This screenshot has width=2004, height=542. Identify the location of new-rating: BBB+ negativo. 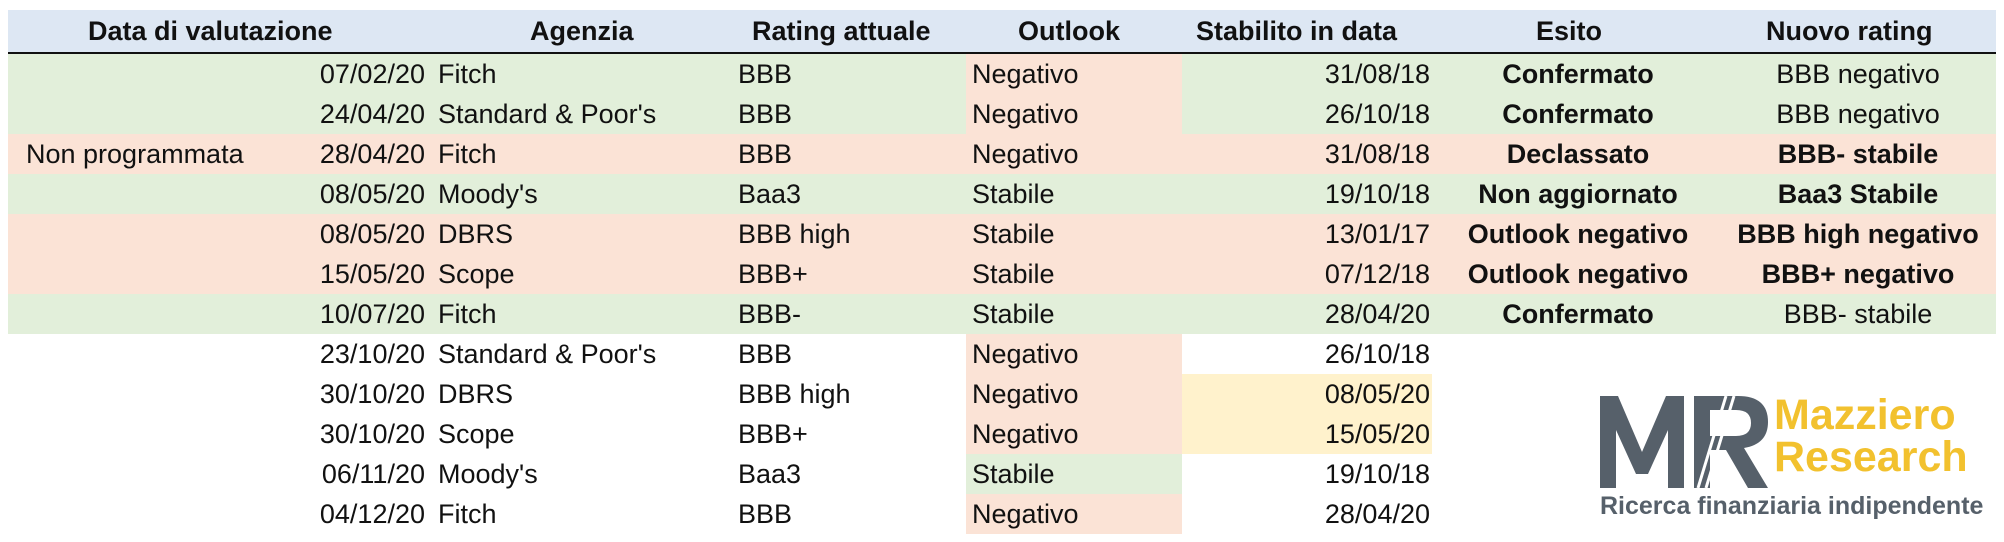
(1858, 274).